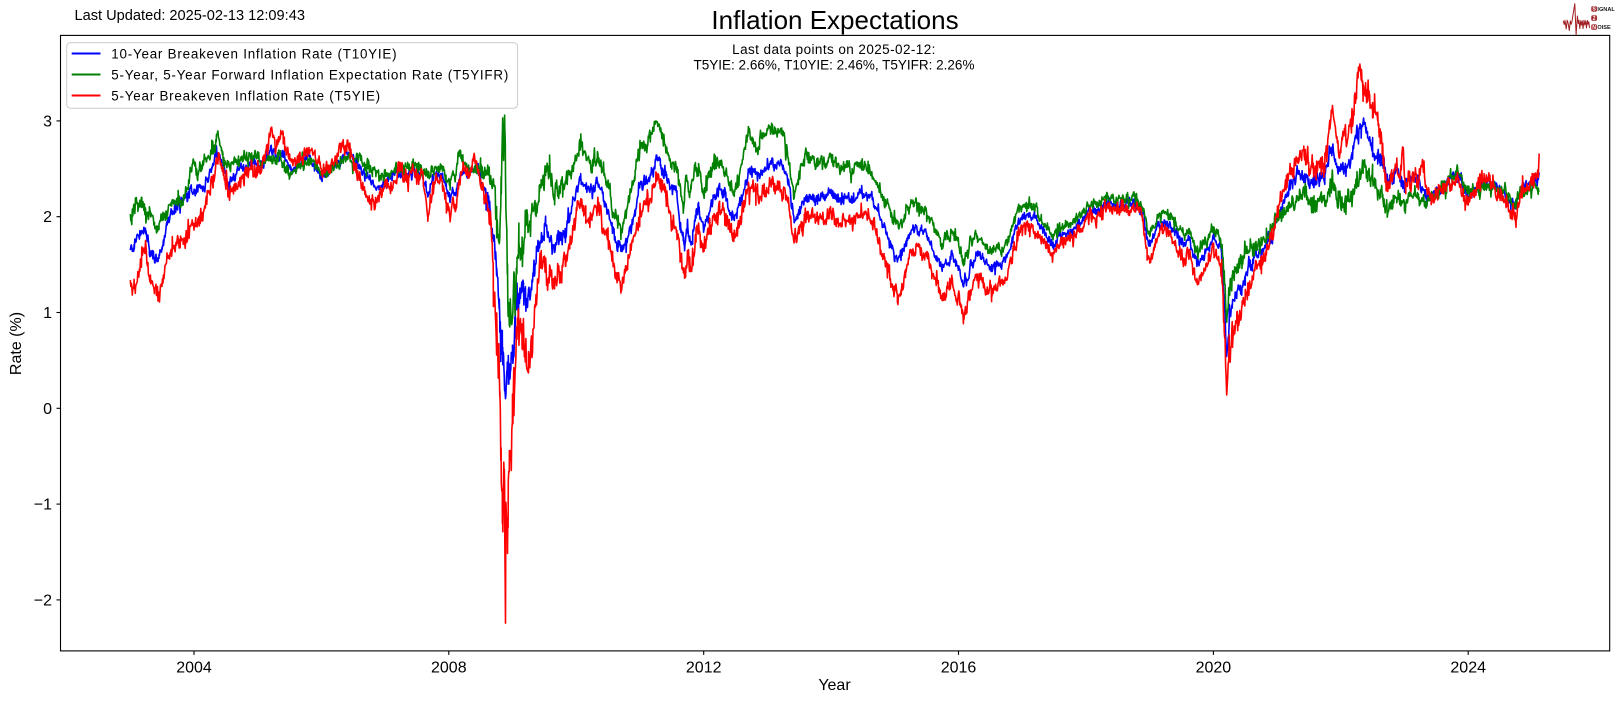 The width and height of the screenshot is (1619, 704). Describe the element at coordinates (449, 668) in the screenshot. I see `svg-text: 2008` at that location.